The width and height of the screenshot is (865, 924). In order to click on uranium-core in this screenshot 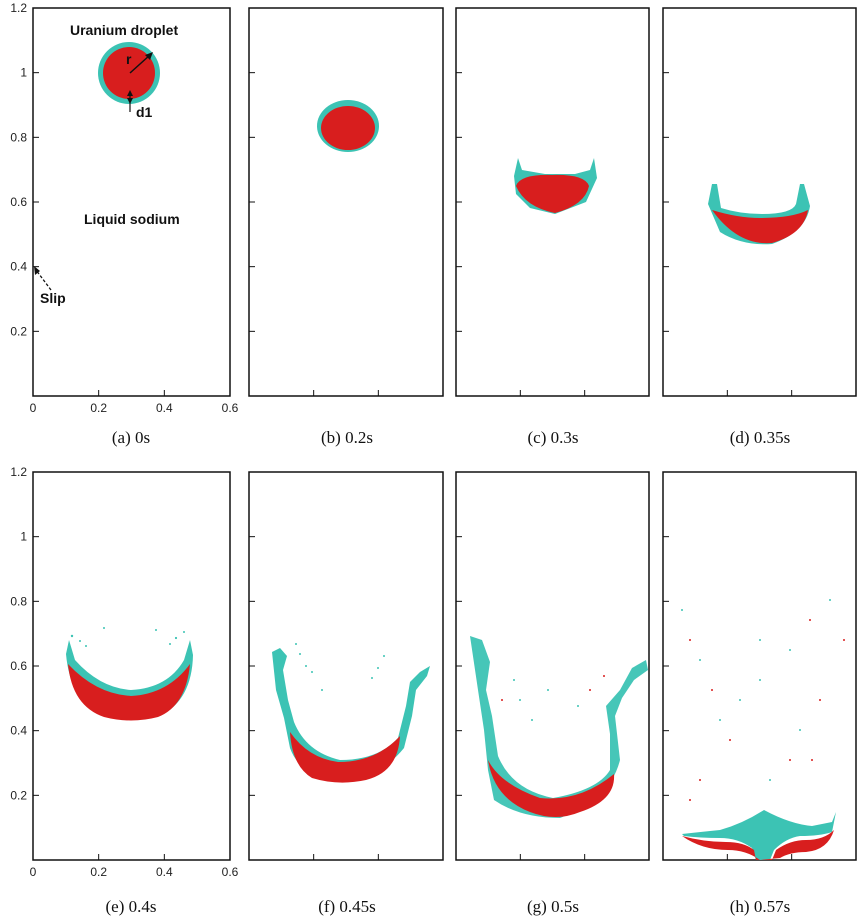, I will do `click(129, 73)`.